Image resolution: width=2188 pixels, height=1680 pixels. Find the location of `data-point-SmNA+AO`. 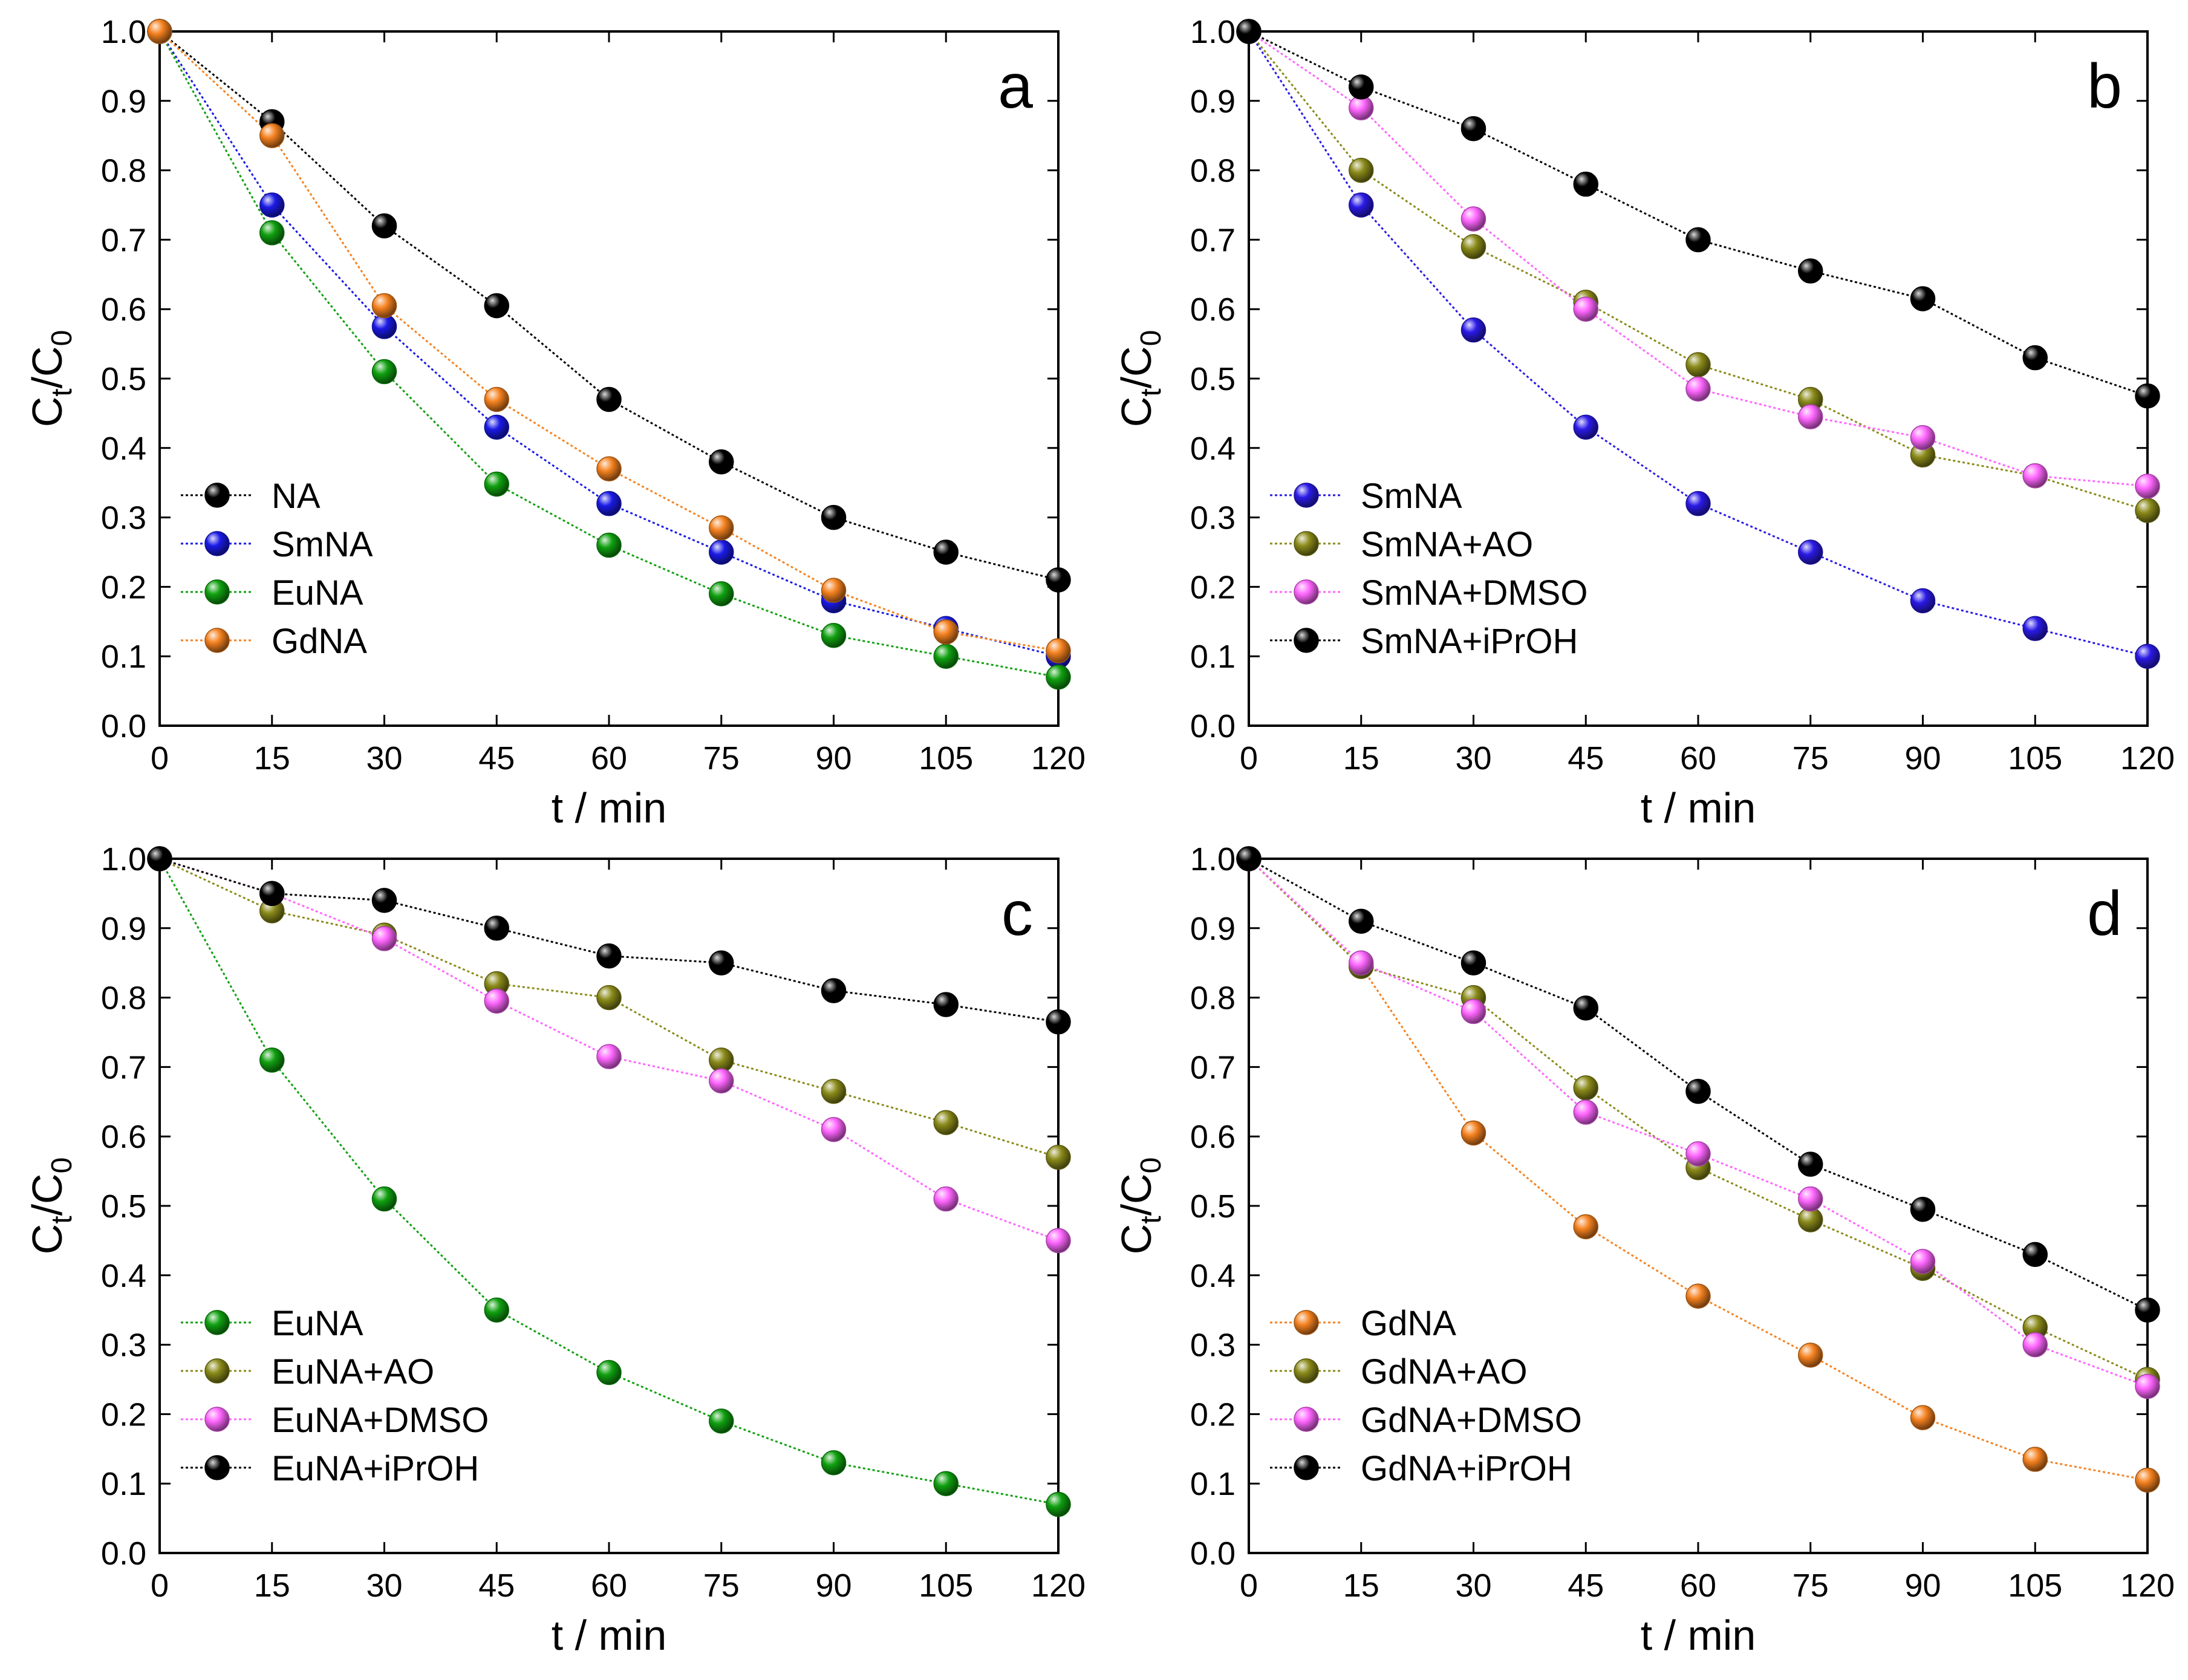

data-point-SmNA+AO is located at coordinates (1361, 170).